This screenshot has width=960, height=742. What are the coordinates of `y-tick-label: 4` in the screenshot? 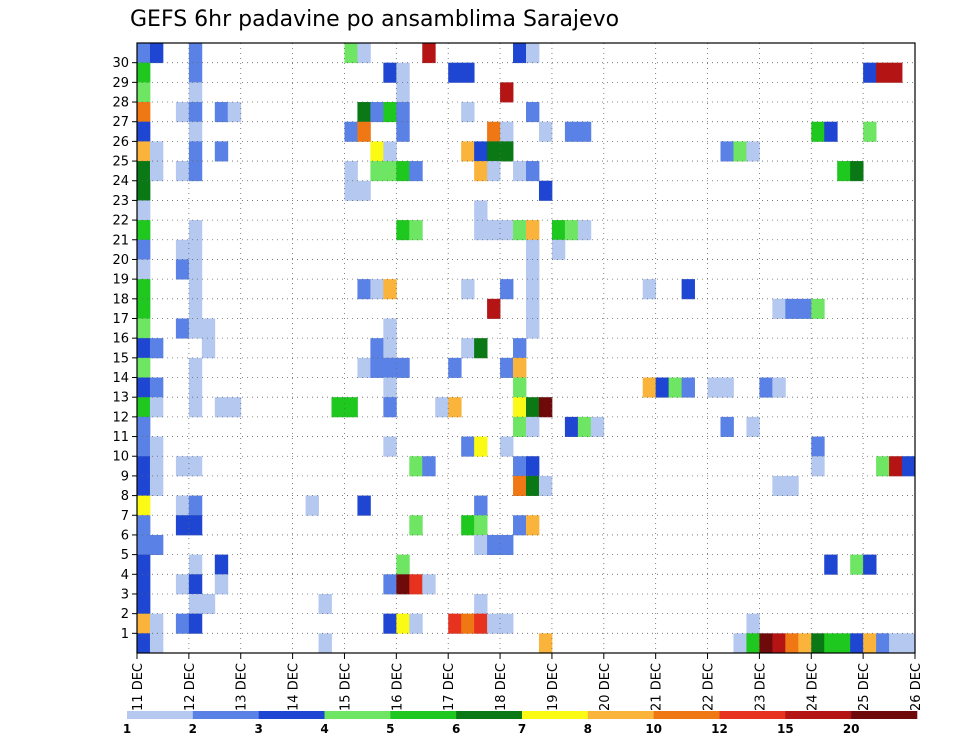 It's located at (125, 575).